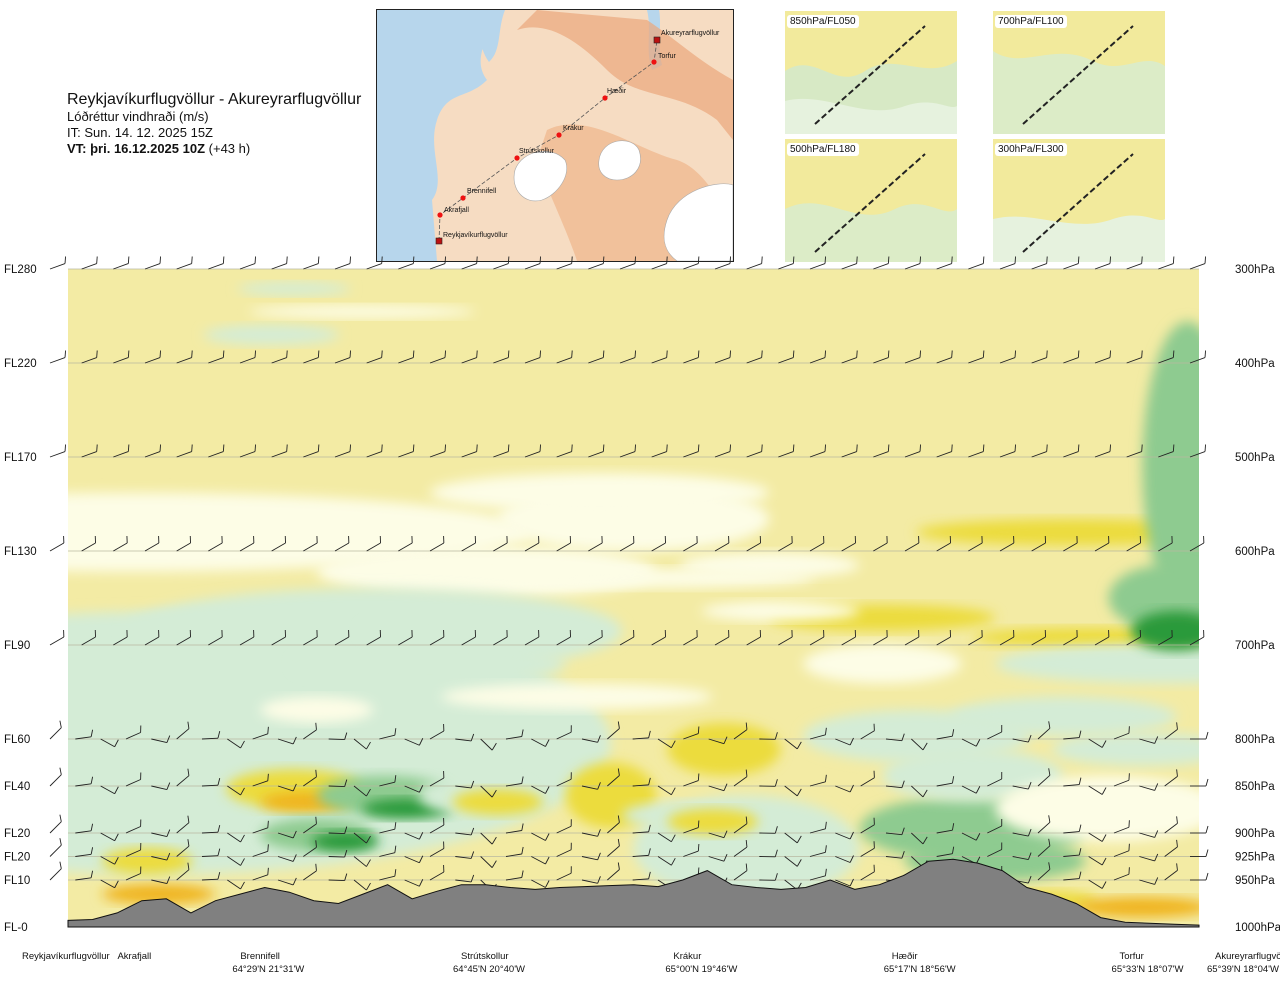 The height and width of the screenshot is (981, 1280). Describe the element at coordinates (701, 969) in the screenshot. I see `location-coord-label: 65°00'N 19°46'W` at that location.